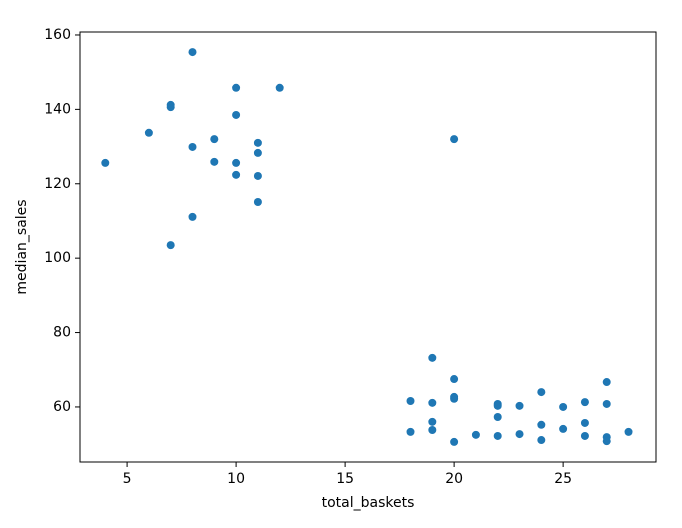 Image resolution: width=682 pixels, height=528 pixels. What do you see at coordinates (127, 479) in the screenshot?
I see `x-tick-label: 5` at bounding box center [127, 479].